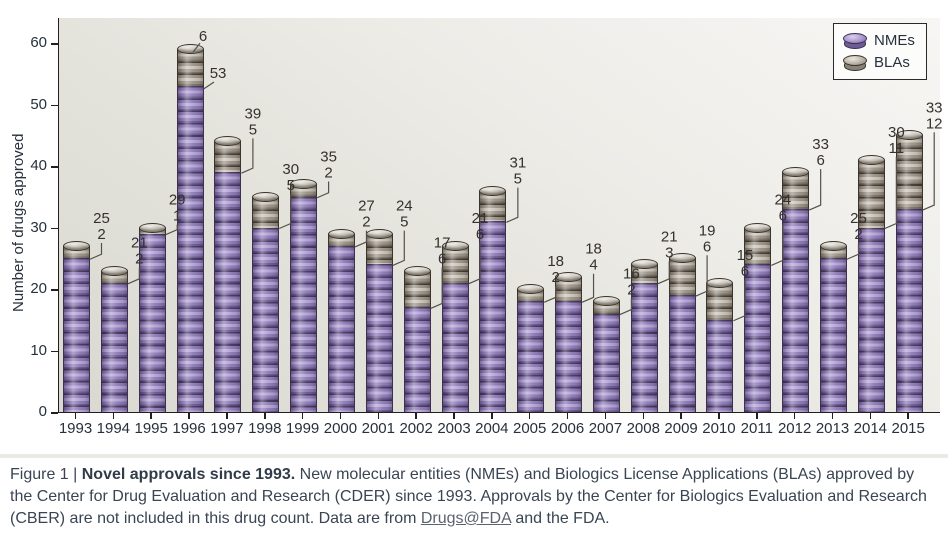 The width and height of the screenshot is (948, 551). Describe the element at coordinates (796, 191) in the screenshot. I see `bla-segment-2012` at that location.